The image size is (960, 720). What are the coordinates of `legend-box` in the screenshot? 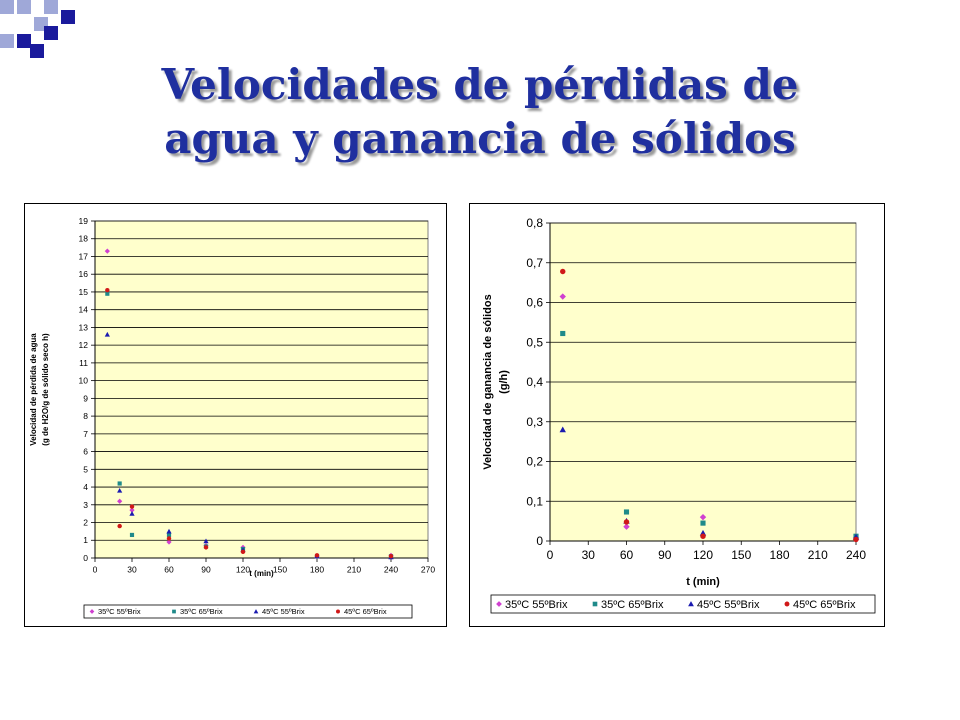 It's located at (683, 604).